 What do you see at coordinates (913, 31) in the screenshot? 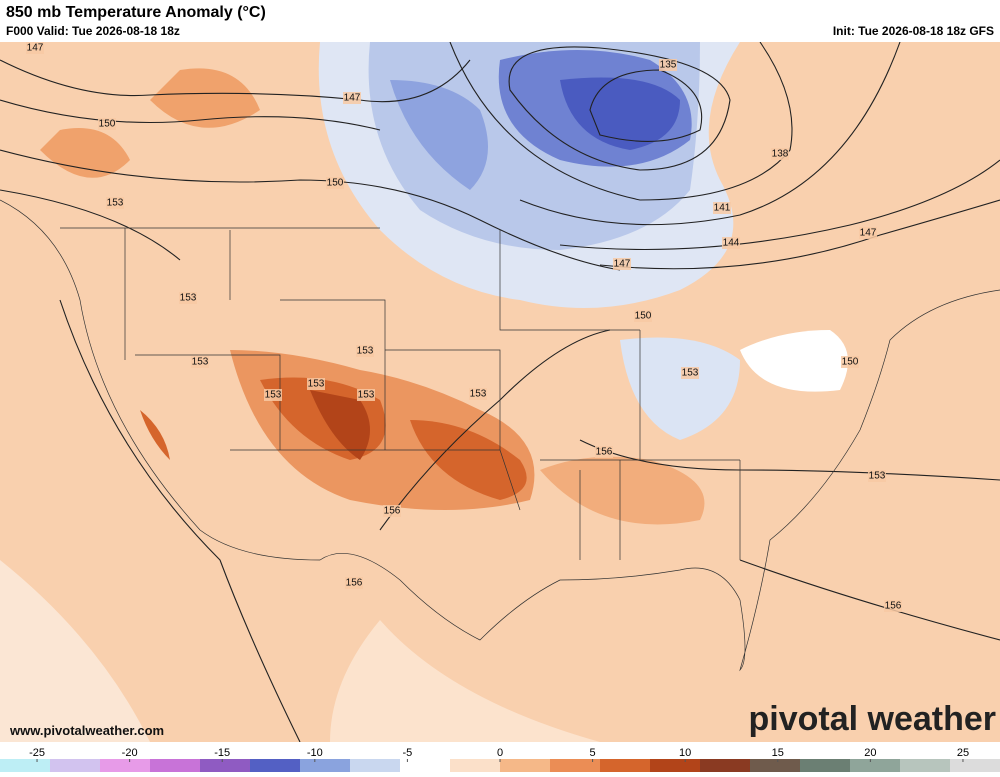
I see `init-time: Init: Tue 2026-08-18 18z GFS` at bounding box center [913, 31].